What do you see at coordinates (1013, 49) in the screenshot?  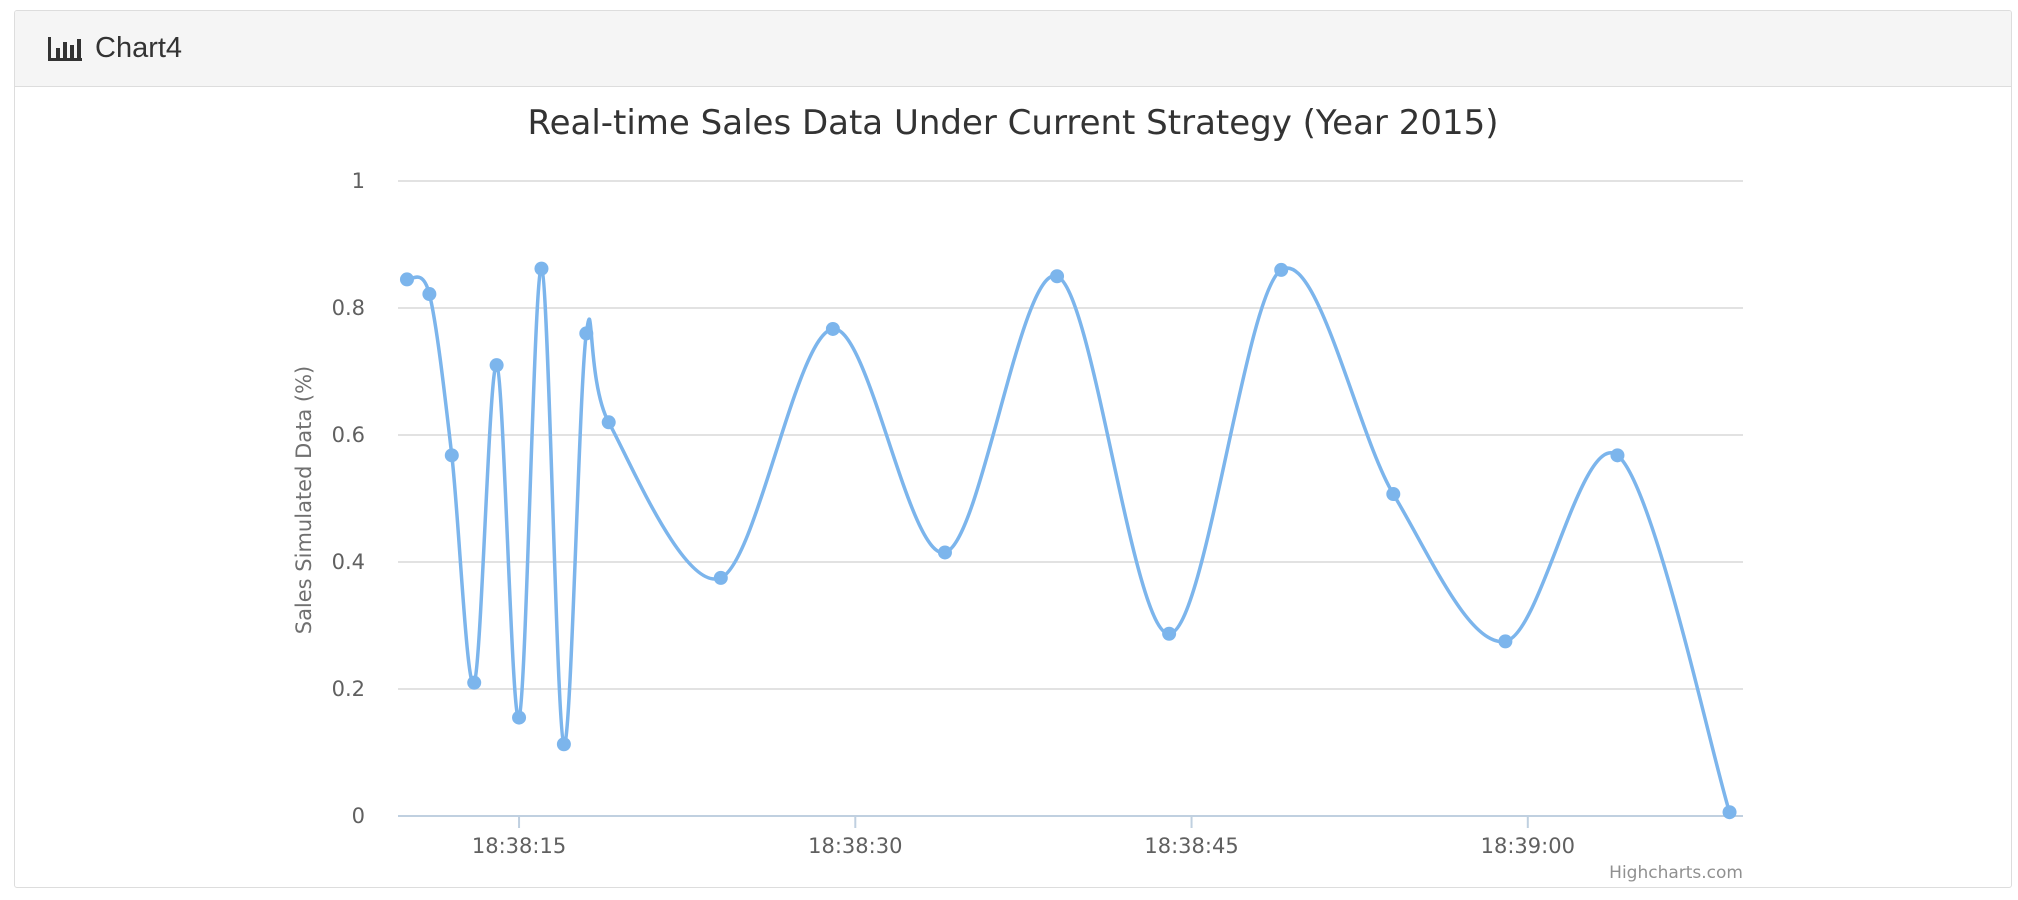 I see `panel-heading: Chart4` at bounding box center [1013, 49].